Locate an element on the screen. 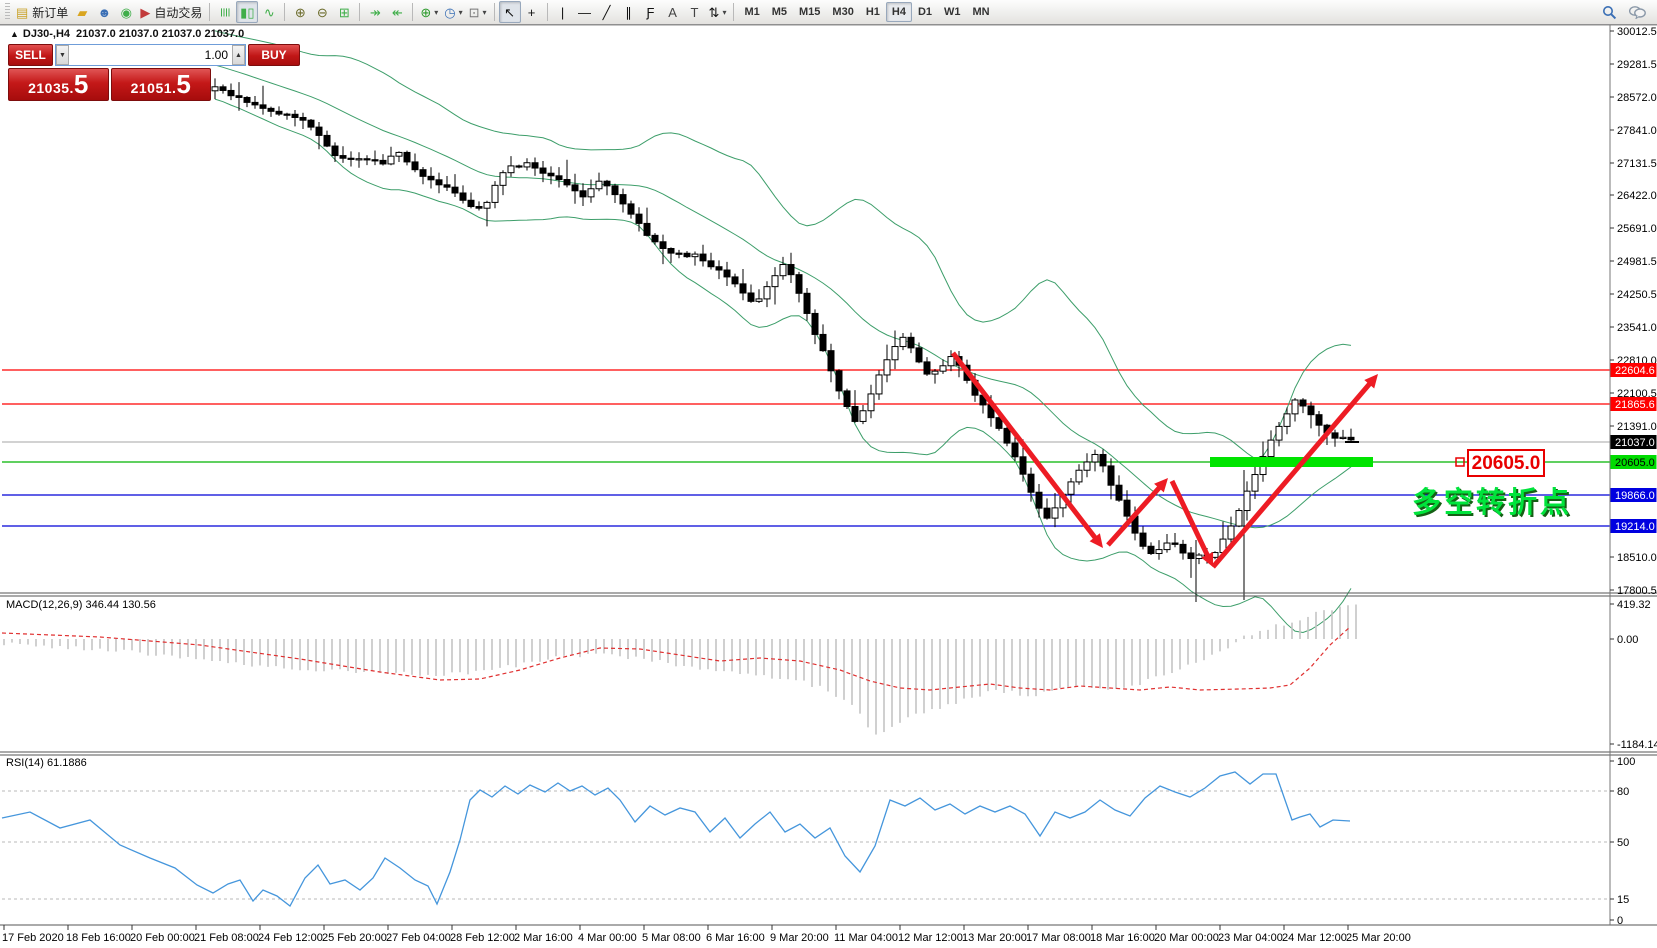 The height and width of the screenshot is (948, 1657). search-icon is located at coordinates (1609, 12).